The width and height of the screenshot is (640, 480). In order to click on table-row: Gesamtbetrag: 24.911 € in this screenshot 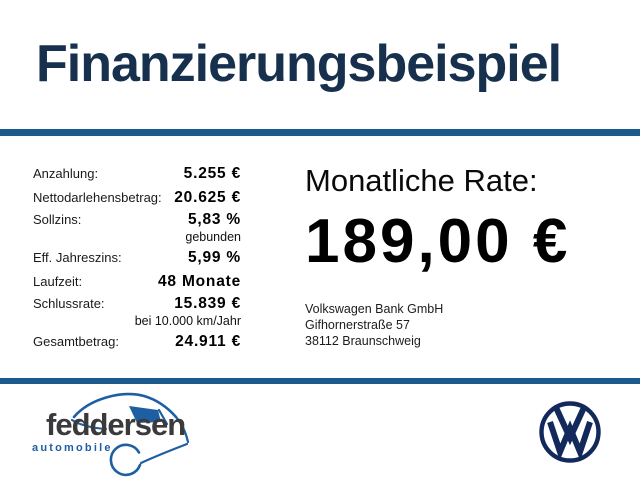, I will do `click(137, 342)`.